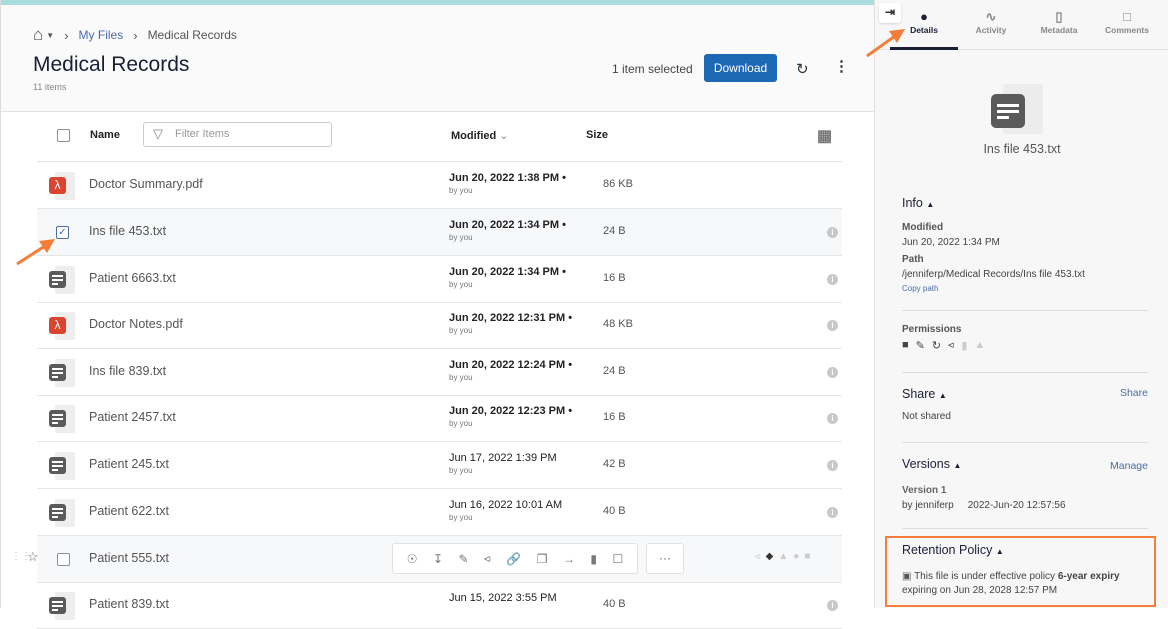 The width and height of the screenshot is (1168, 629). What do you see at coordinates (920, 288) in the screenshot?
I see `copy-path-link: Copy path` at bounding box center [920, 288].